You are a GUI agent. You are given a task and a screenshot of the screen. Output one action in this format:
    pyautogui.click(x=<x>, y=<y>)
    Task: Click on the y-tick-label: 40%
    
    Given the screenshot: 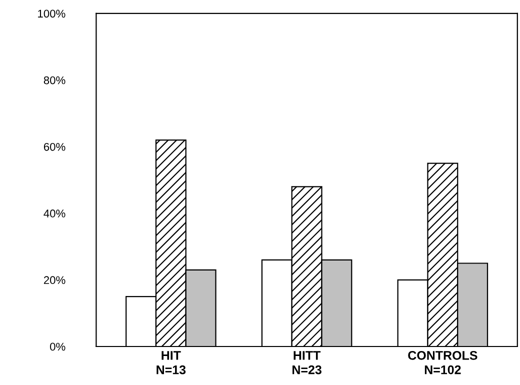 What is the action you would take?
    pyautogui.click(x=55, y=214)
    